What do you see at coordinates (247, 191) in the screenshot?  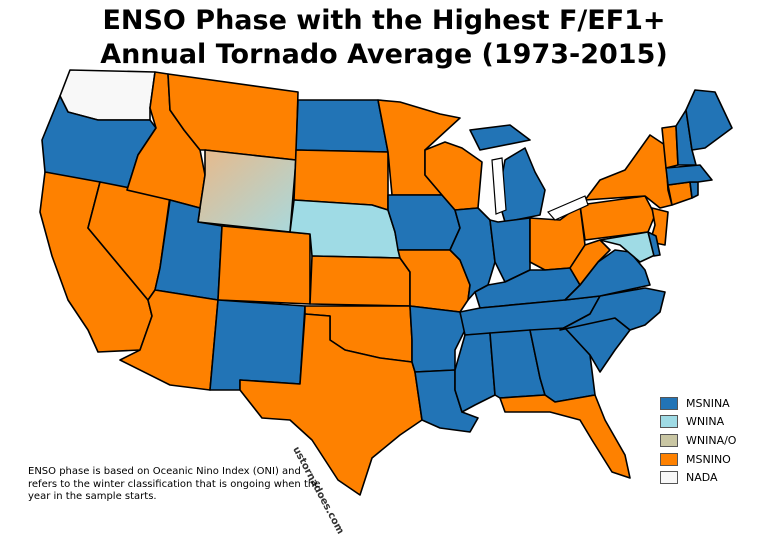 I see `state-WY` at bounding box center [247, 191].